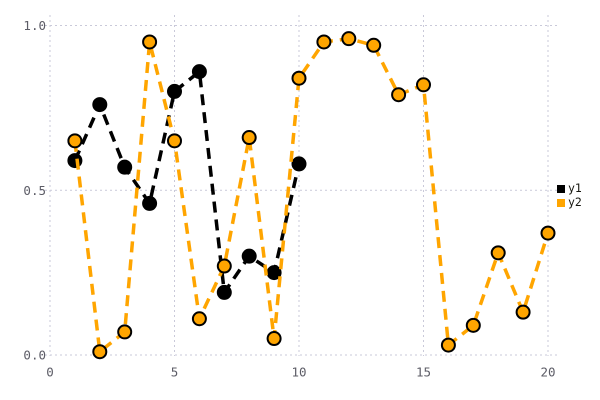 The height and width of the screenshot is (400, 600). What do you see at coordinates (34, 190) in the screenshot?
I see `y-tick-label: 0.5` at bounding box center [34, 190].